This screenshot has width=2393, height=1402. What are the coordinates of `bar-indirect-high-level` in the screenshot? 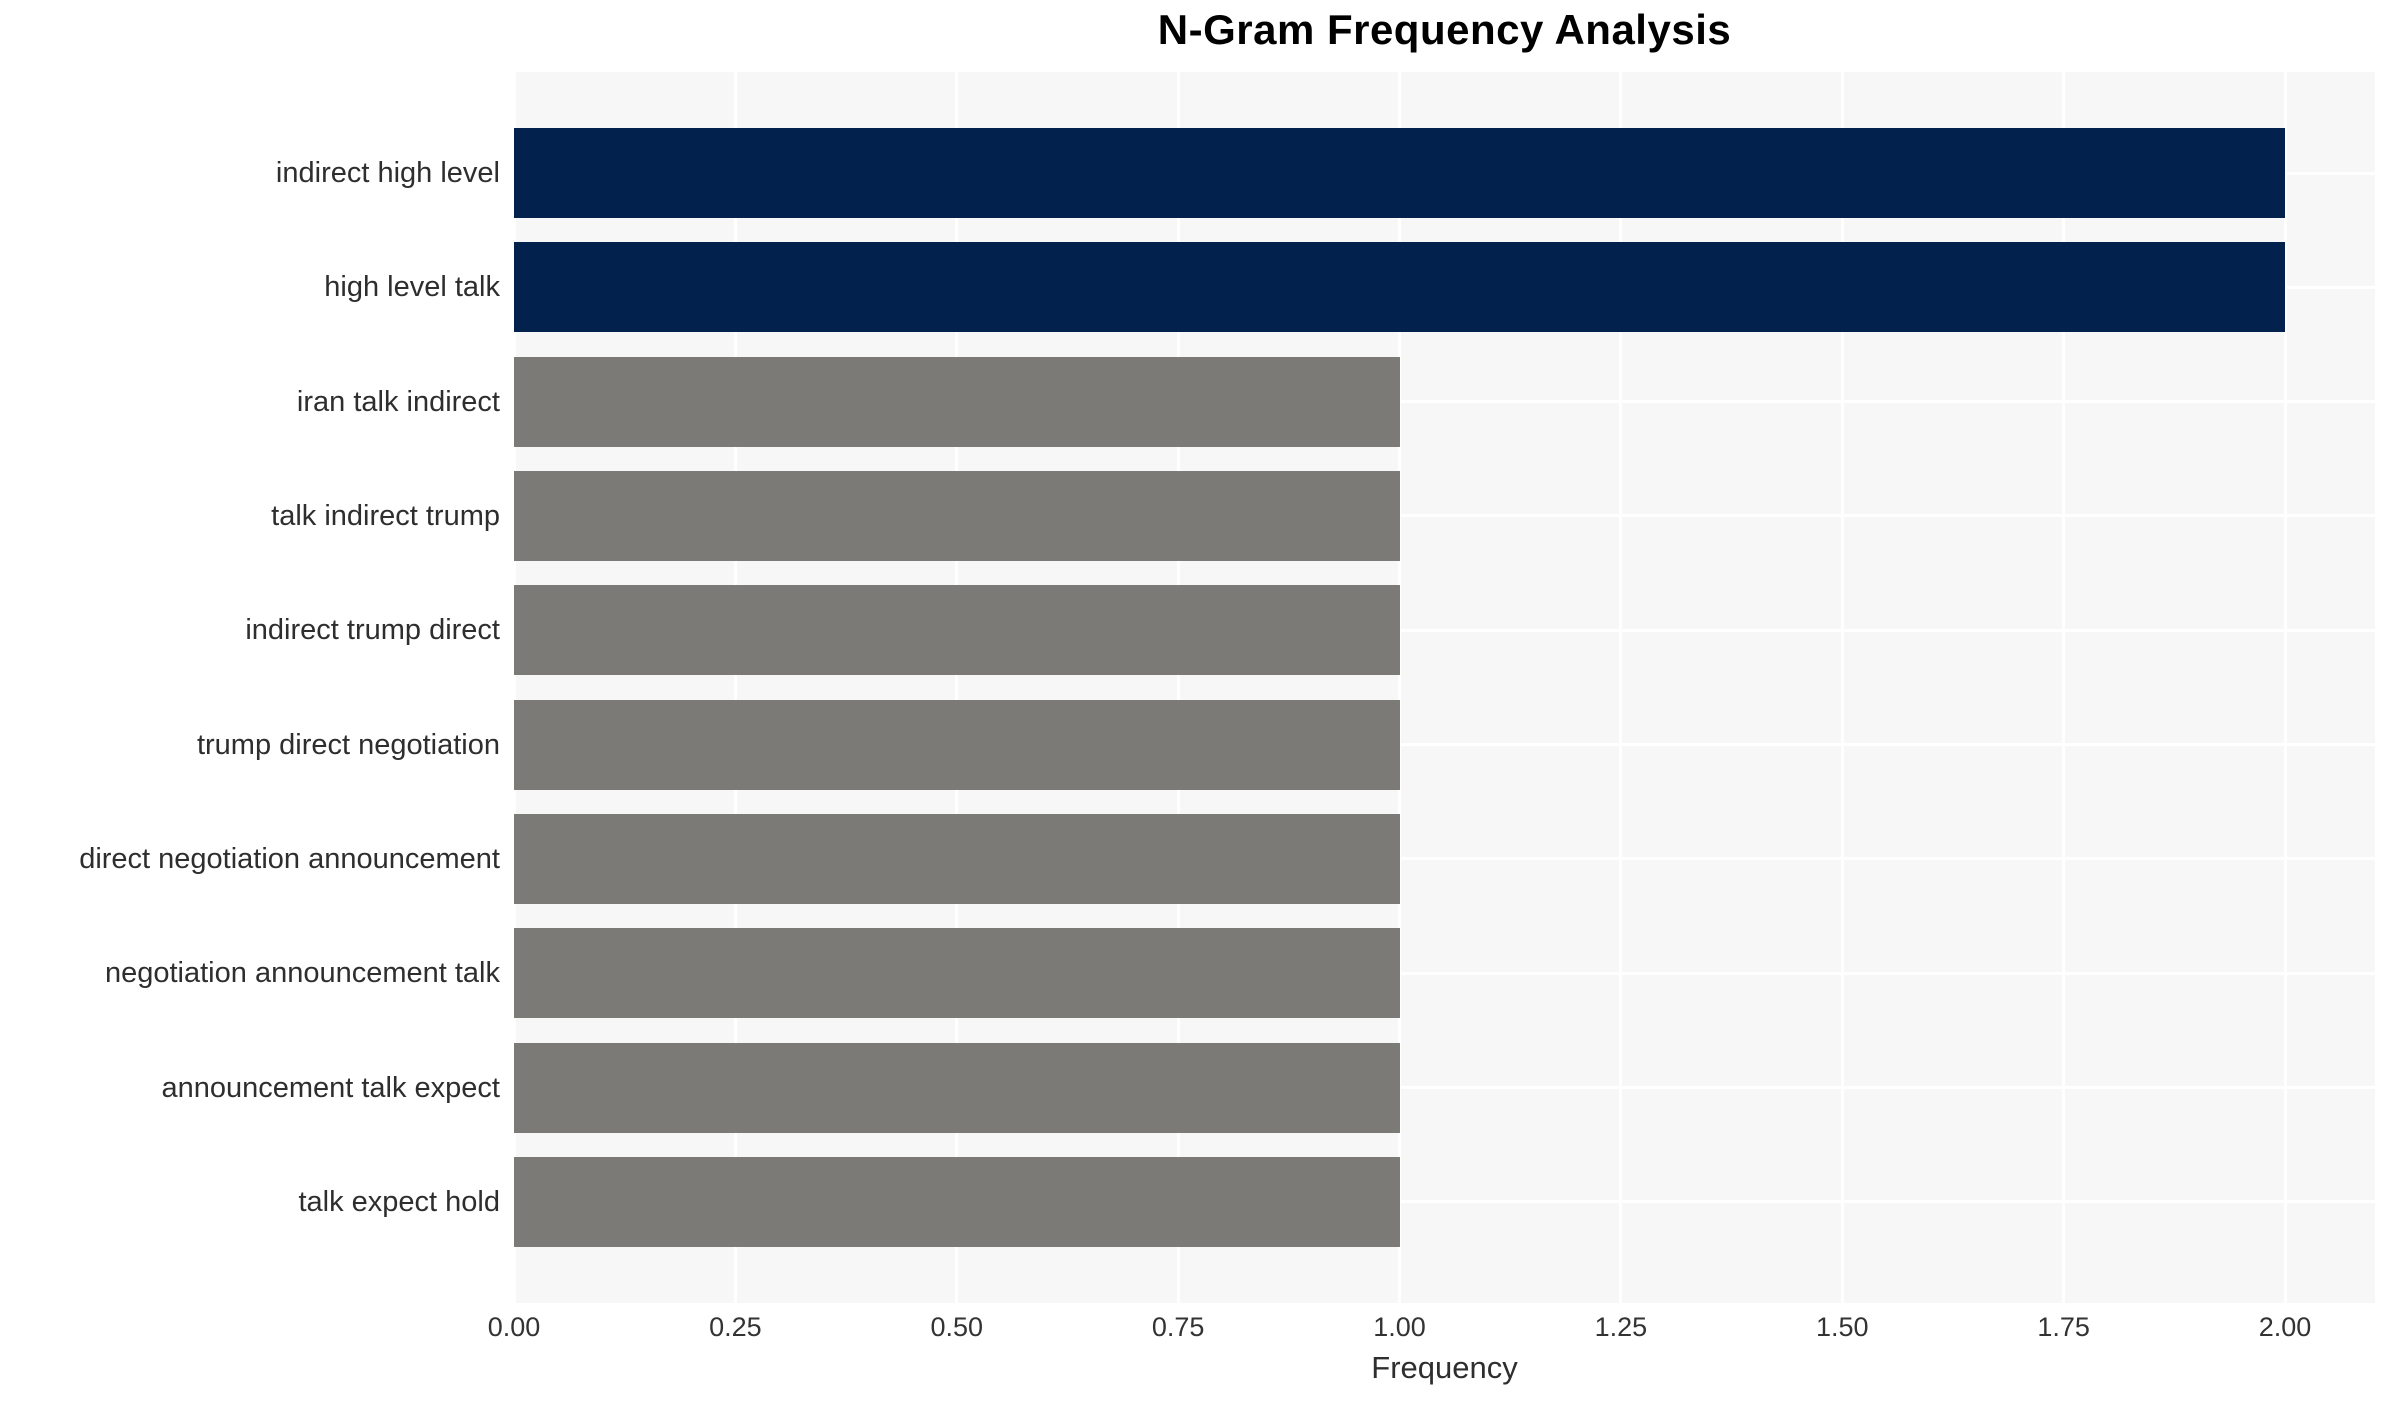 It's located at (1399, 173).